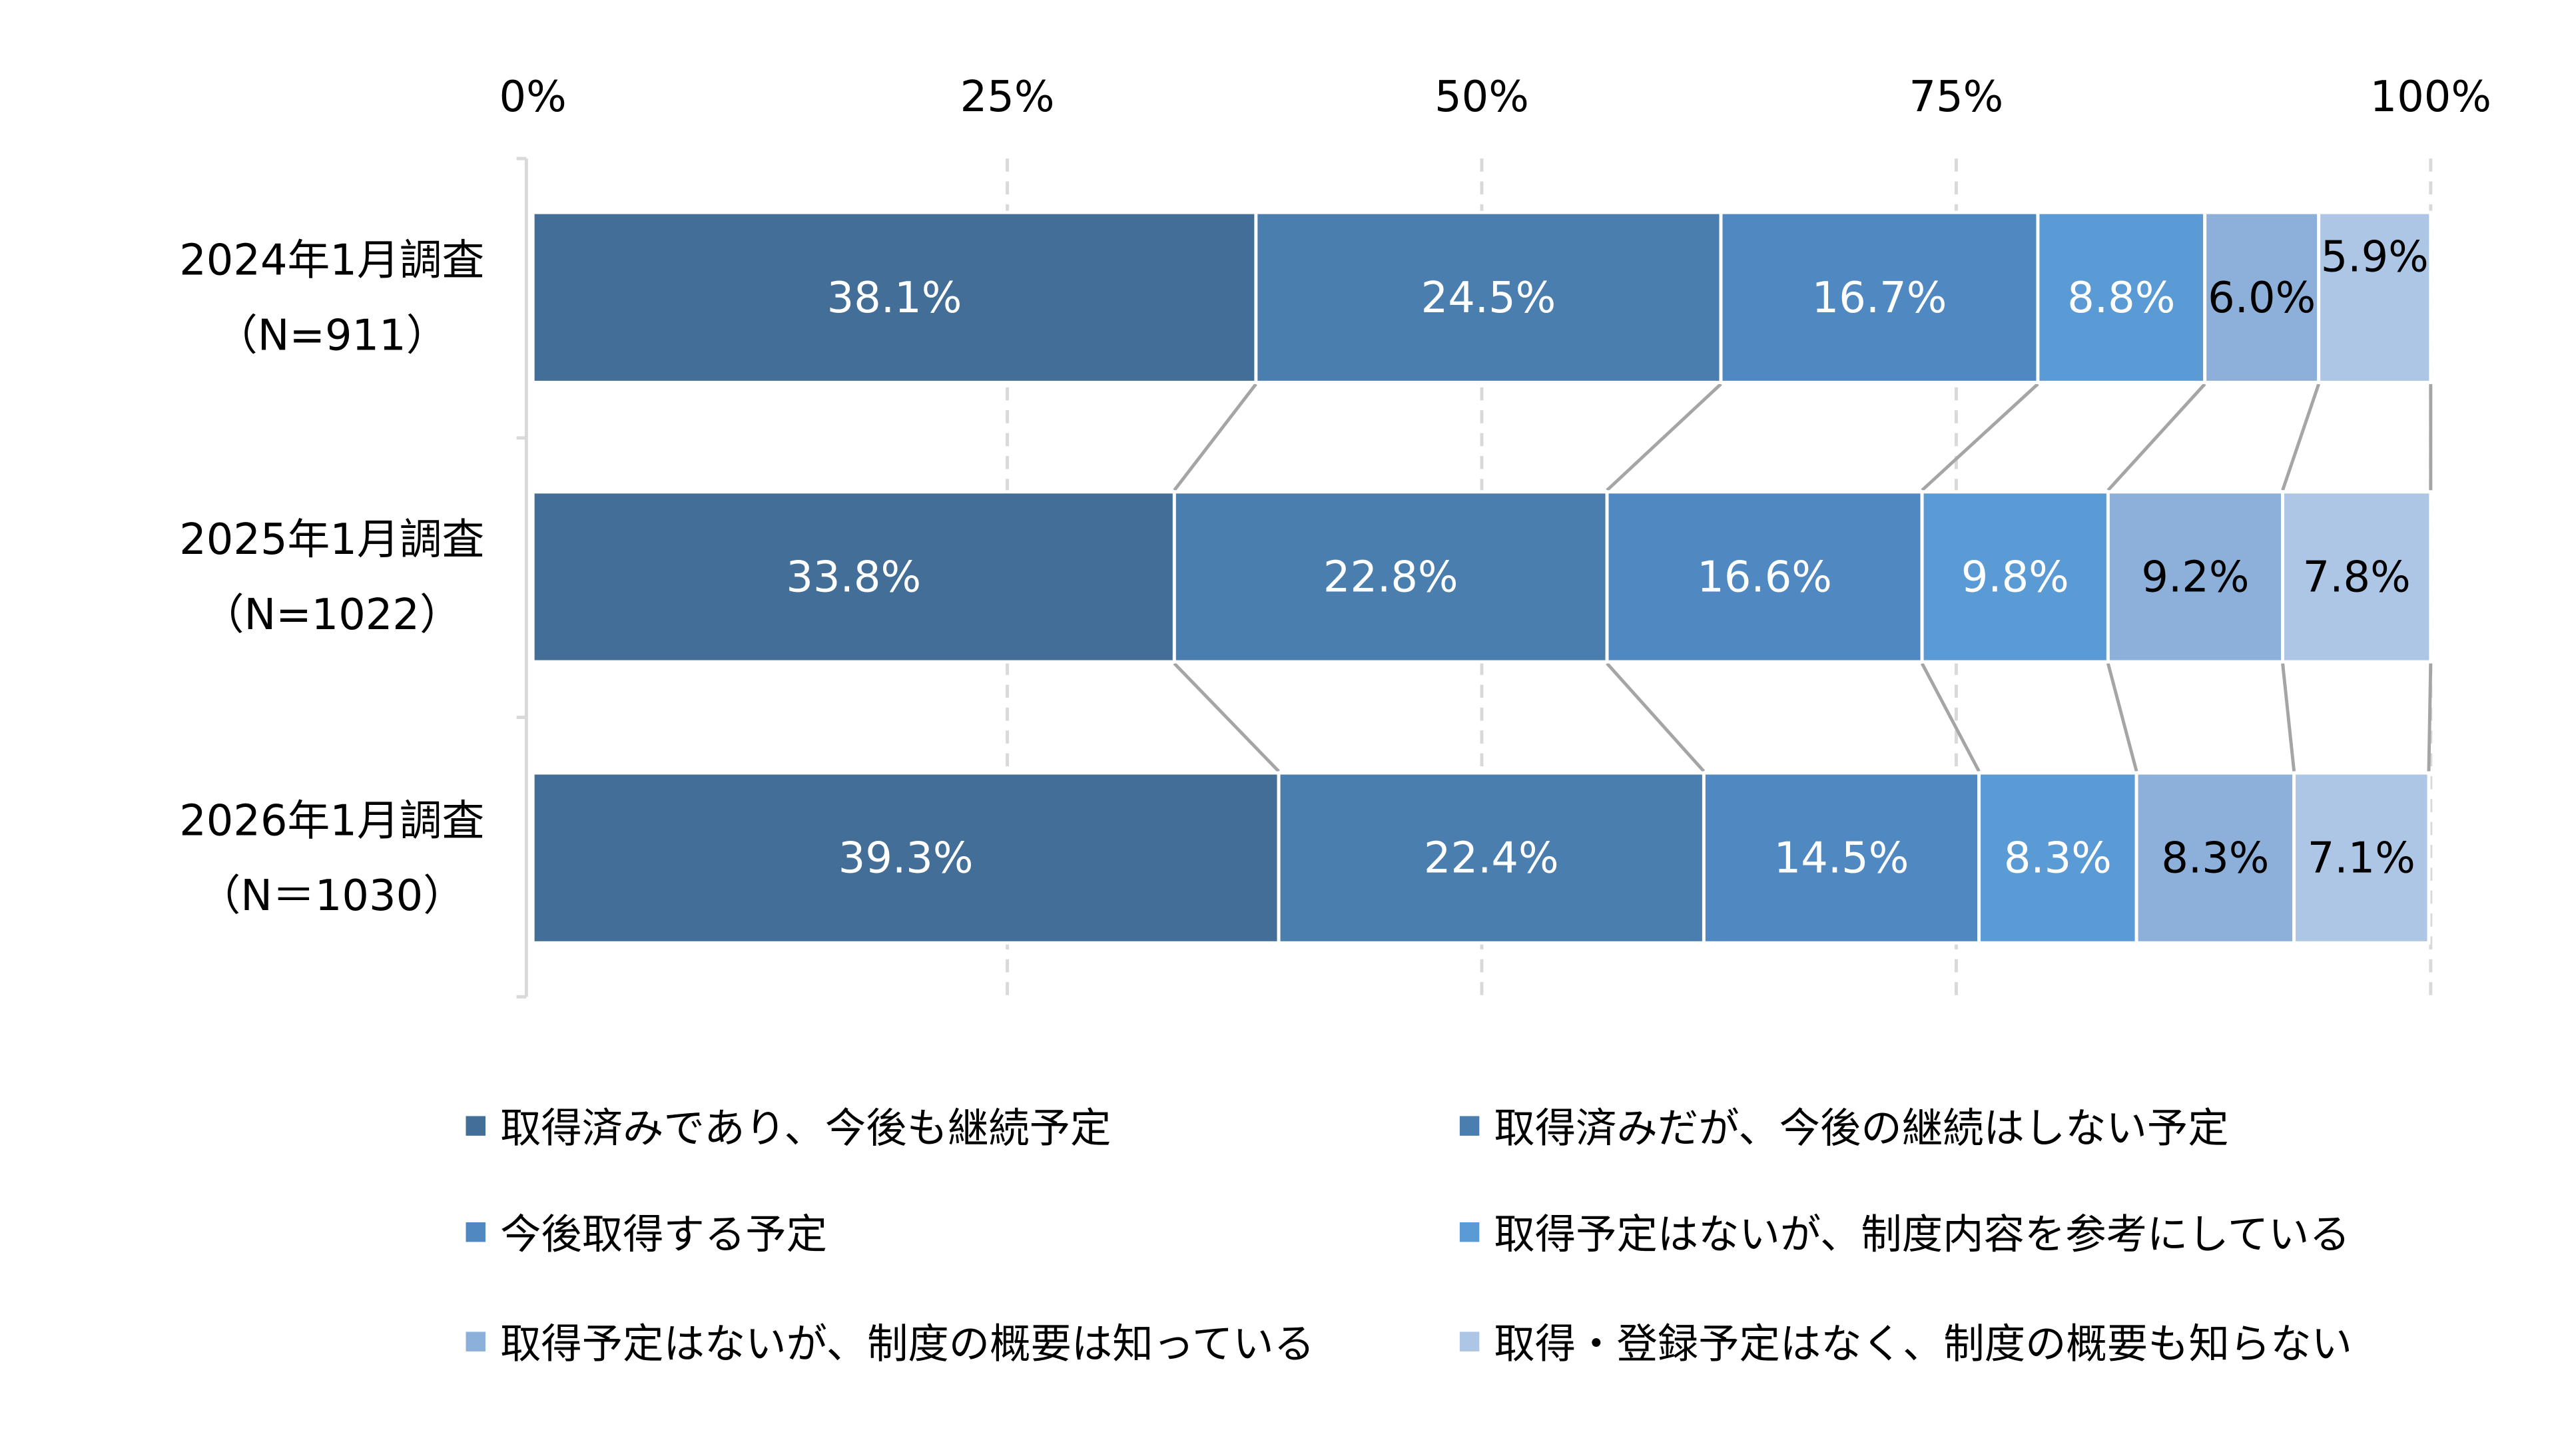  What do you see at coordinates (907, 1344) in the screenshot?
I see `legend-label: 取得予定はないが、制度の概要は知っている` at bounding box center [907, 1344].